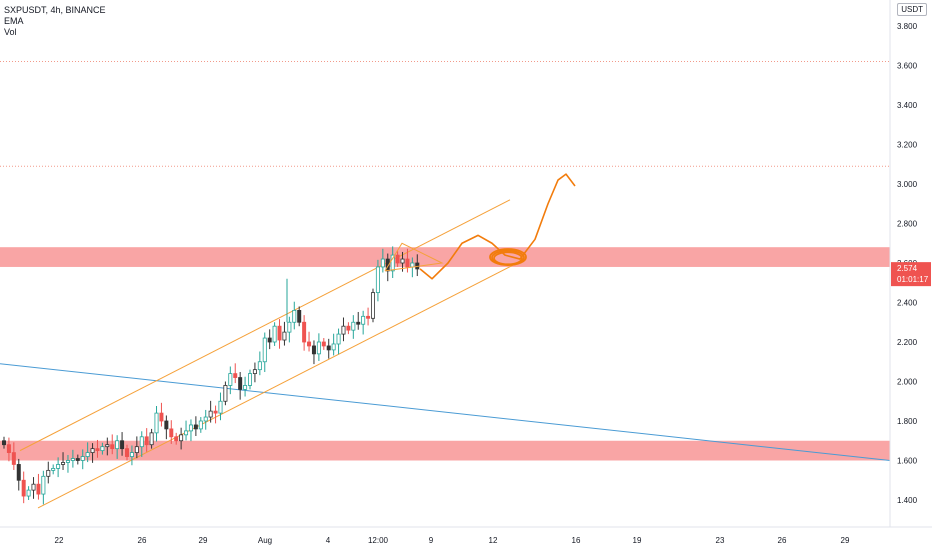  What do you see at coordinates (497, 226) in the screenshot?
I see `projection-path` at bounding box center [497, 226].